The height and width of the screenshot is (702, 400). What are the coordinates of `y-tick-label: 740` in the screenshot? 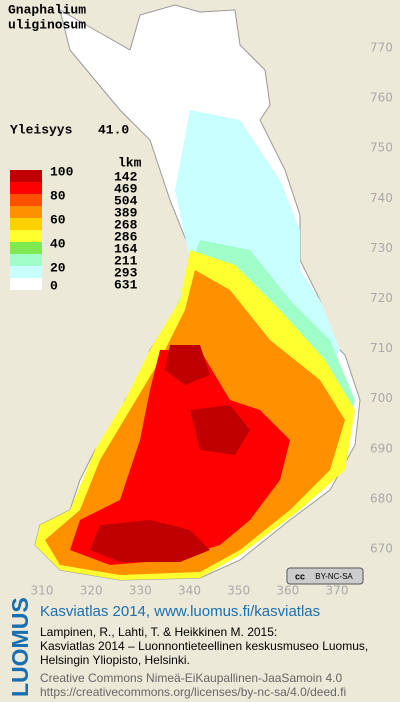 It's located at (381, 198).